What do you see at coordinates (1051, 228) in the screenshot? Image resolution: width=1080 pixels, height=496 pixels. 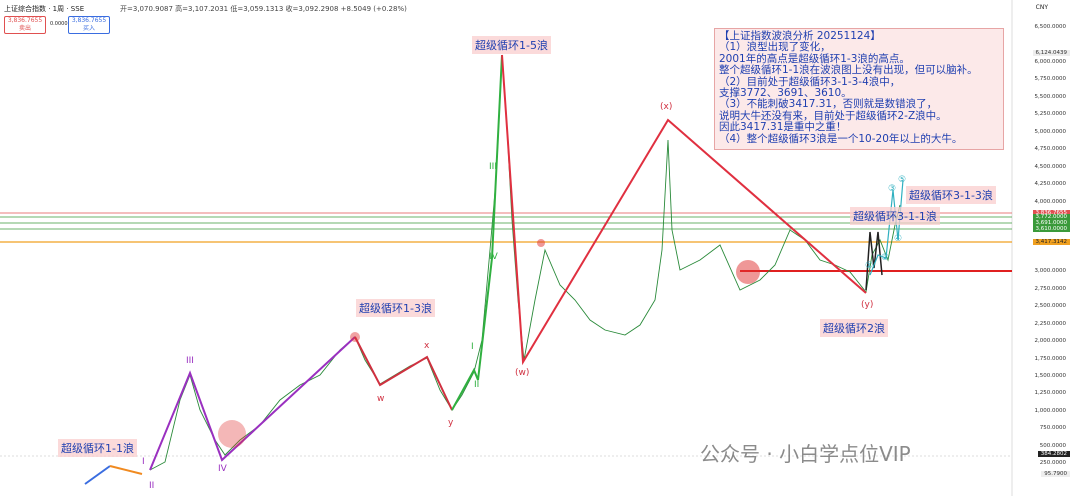 I see `price-tag: 3,610.0000` at bounding box center [1051, 228].